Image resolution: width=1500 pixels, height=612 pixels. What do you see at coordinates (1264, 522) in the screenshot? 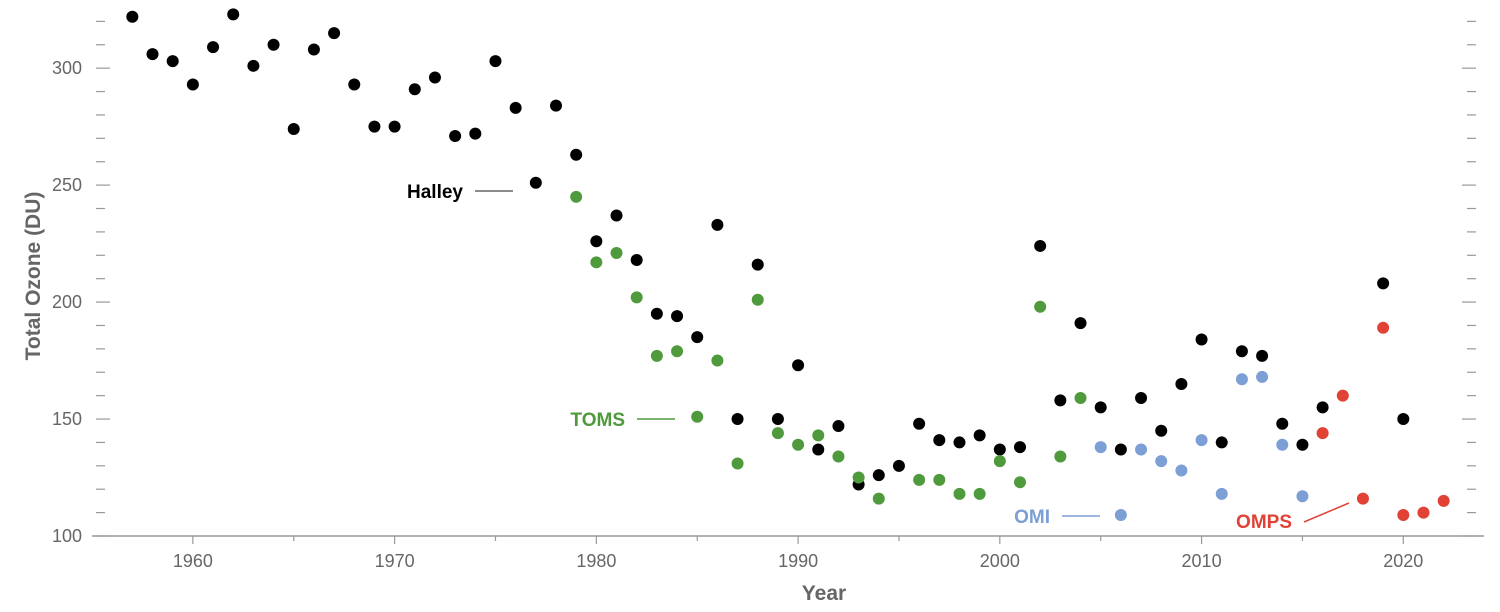
I see `series-label-omps: OMPS` at bounding box center [1264, 522].